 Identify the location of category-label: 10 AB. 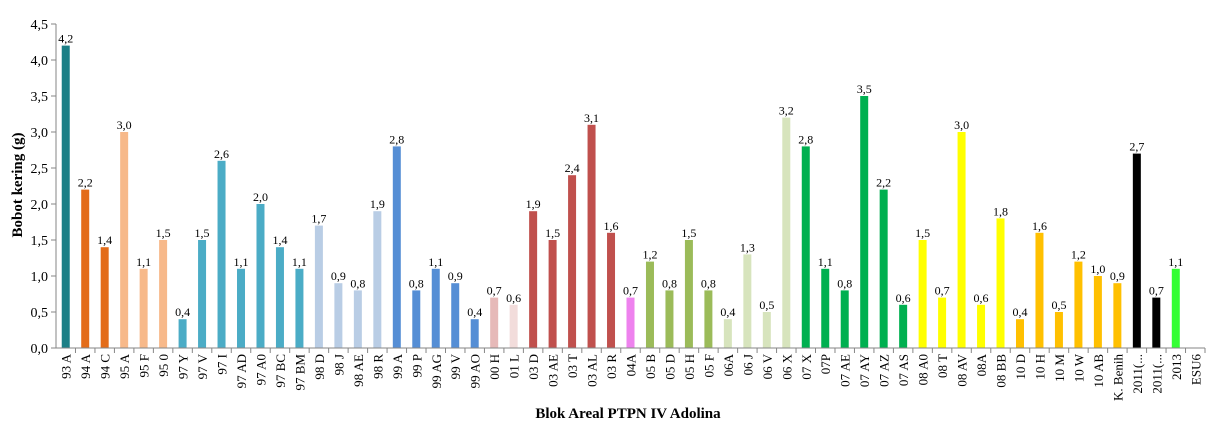
(1098, 371).